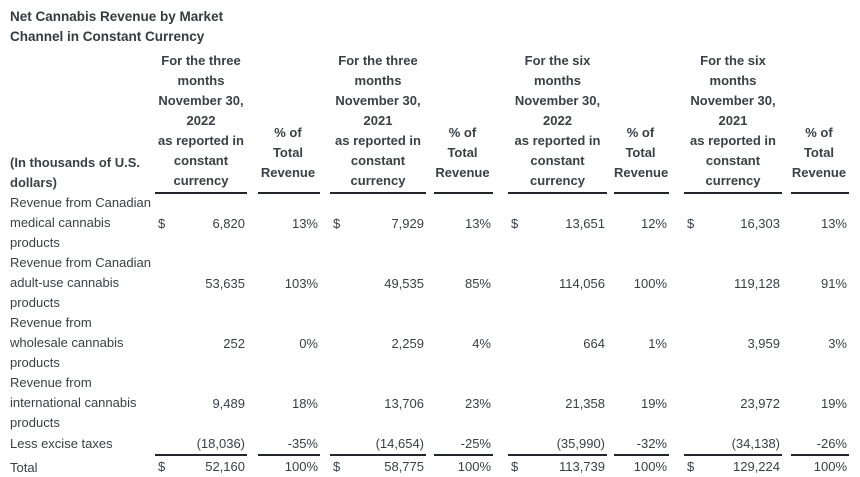 This screenshot has height=477, width=860. I want to click on amount-cell: 13,706, so click(378, 403).